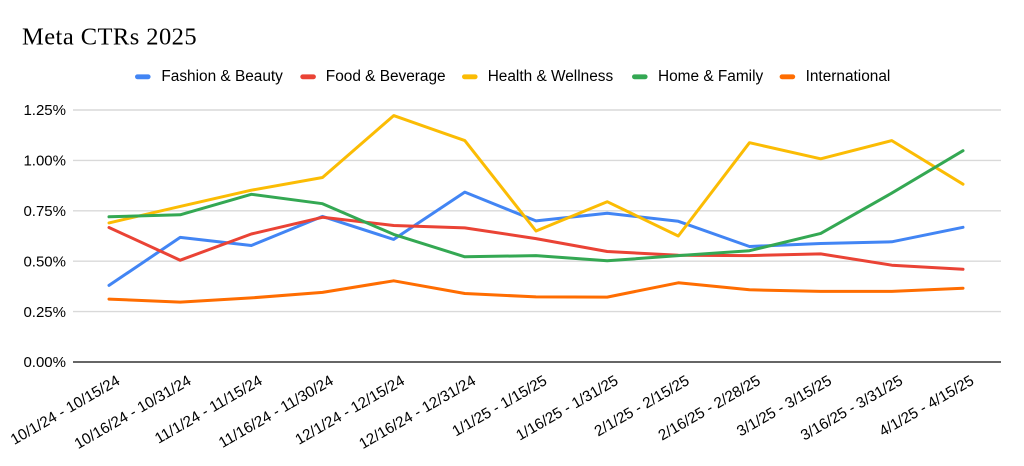 This screenshot has height=466, width=1024. What do you see at coordinates (44, 161) in the screenshot?
I see `svg-text: 1.00%` at bounding box center [44, 161].